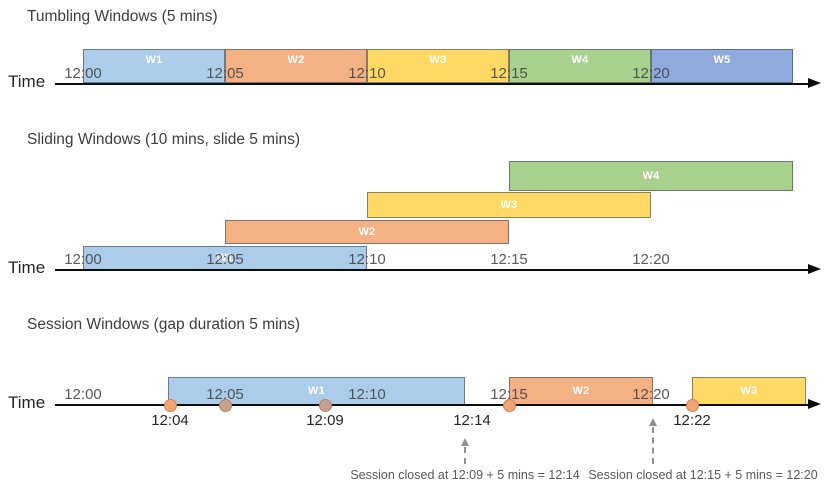  I want to click on section-title-tumbling: Tumbling Windows (5 mins), so click(122, 16).